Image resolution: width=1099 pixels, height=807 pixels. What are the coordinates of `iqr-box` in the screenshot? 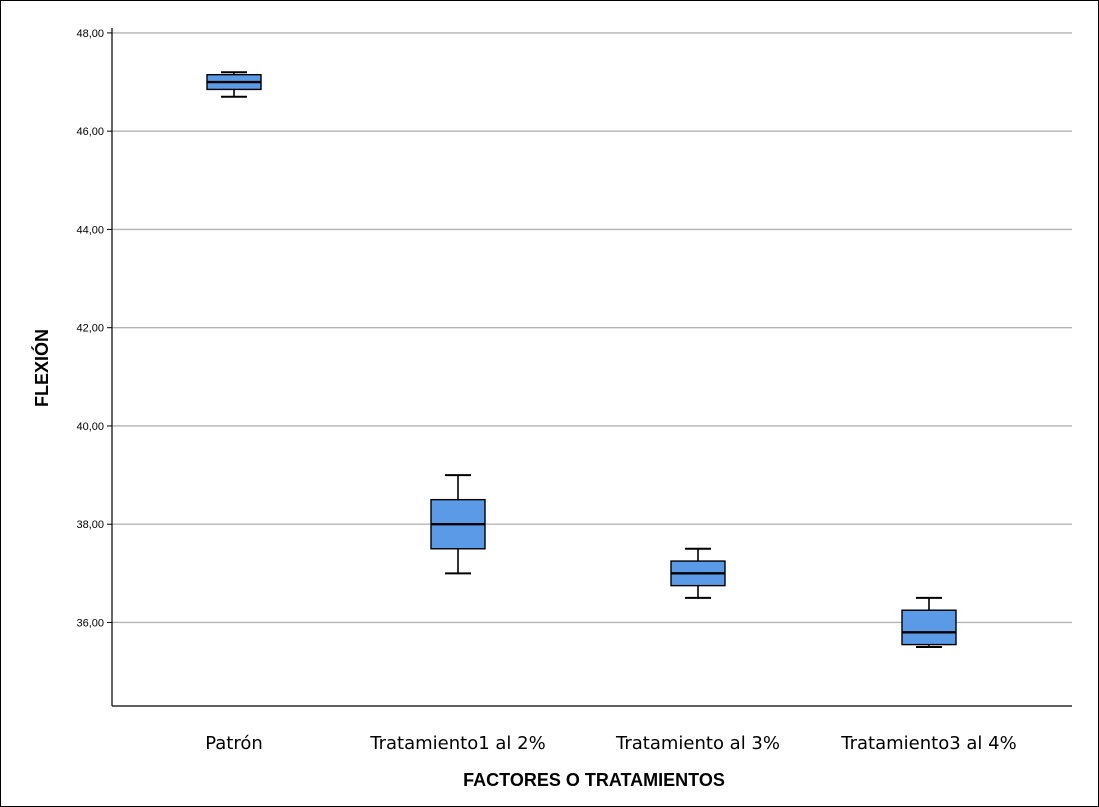 It's located at (929, 627).